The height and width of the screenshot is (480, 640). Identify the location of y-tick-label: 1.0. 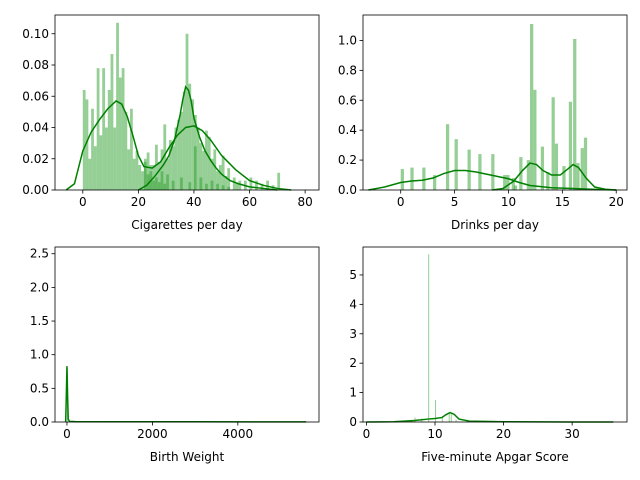
(39, 355).